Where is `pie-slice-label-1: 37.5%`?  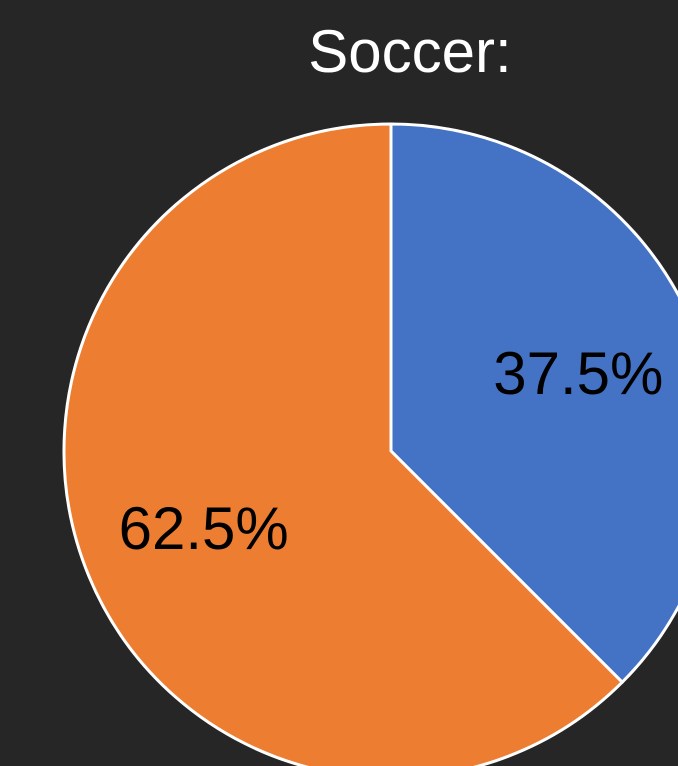
pie-slice-label-1: 37.5% is located at coordinates (578, 373).